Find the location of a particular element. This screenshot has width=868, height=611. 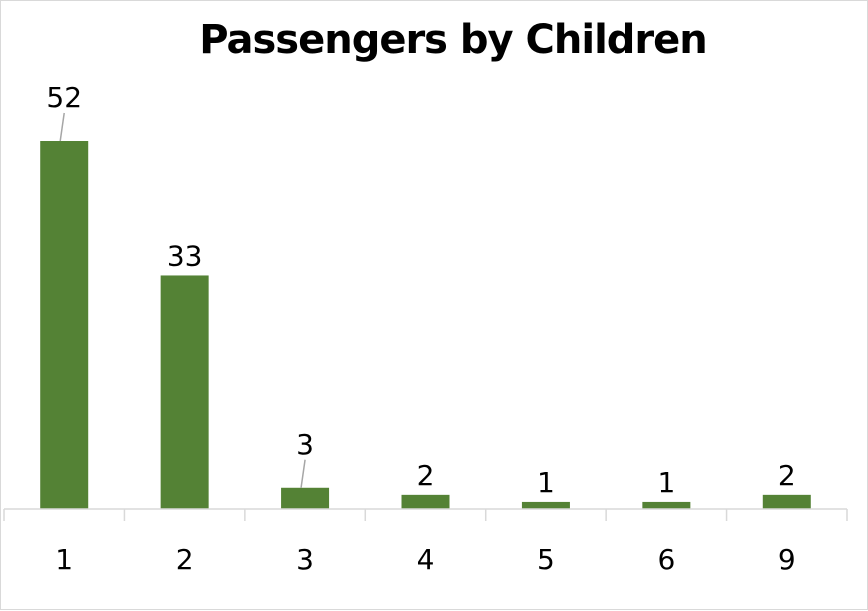

x-tick-label-4: 4 is located at coordinates (426, 559).